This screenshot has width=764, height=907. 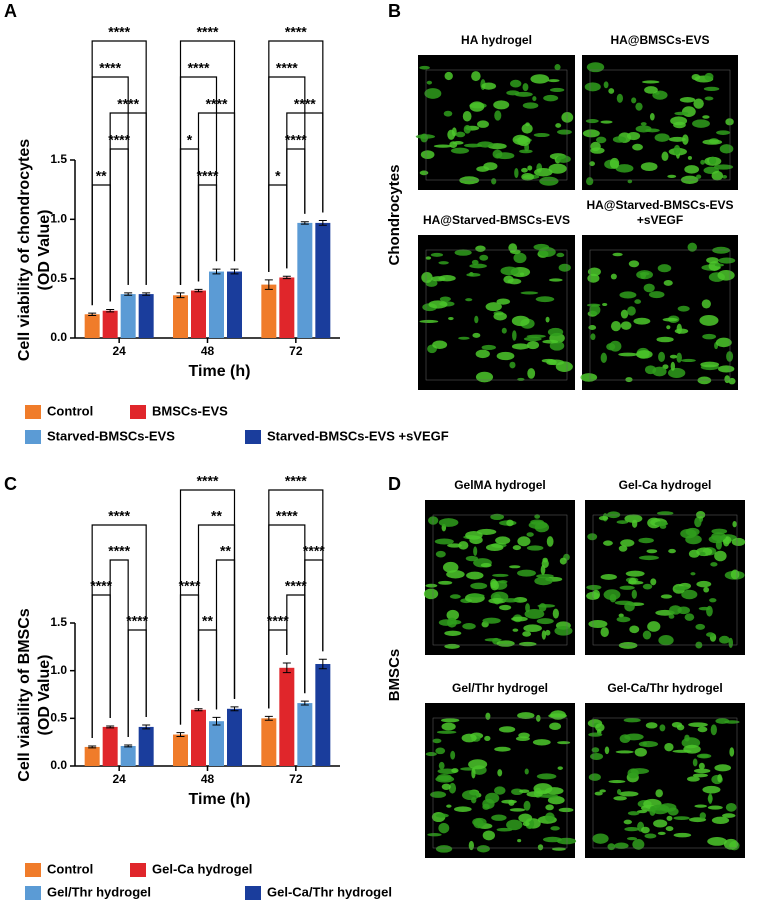 What do you see at coordinates (659, 205) in the screenshot?
I see `image-title: HA@Starved-BMSCs-EVS` at bounding box center [659, 205].